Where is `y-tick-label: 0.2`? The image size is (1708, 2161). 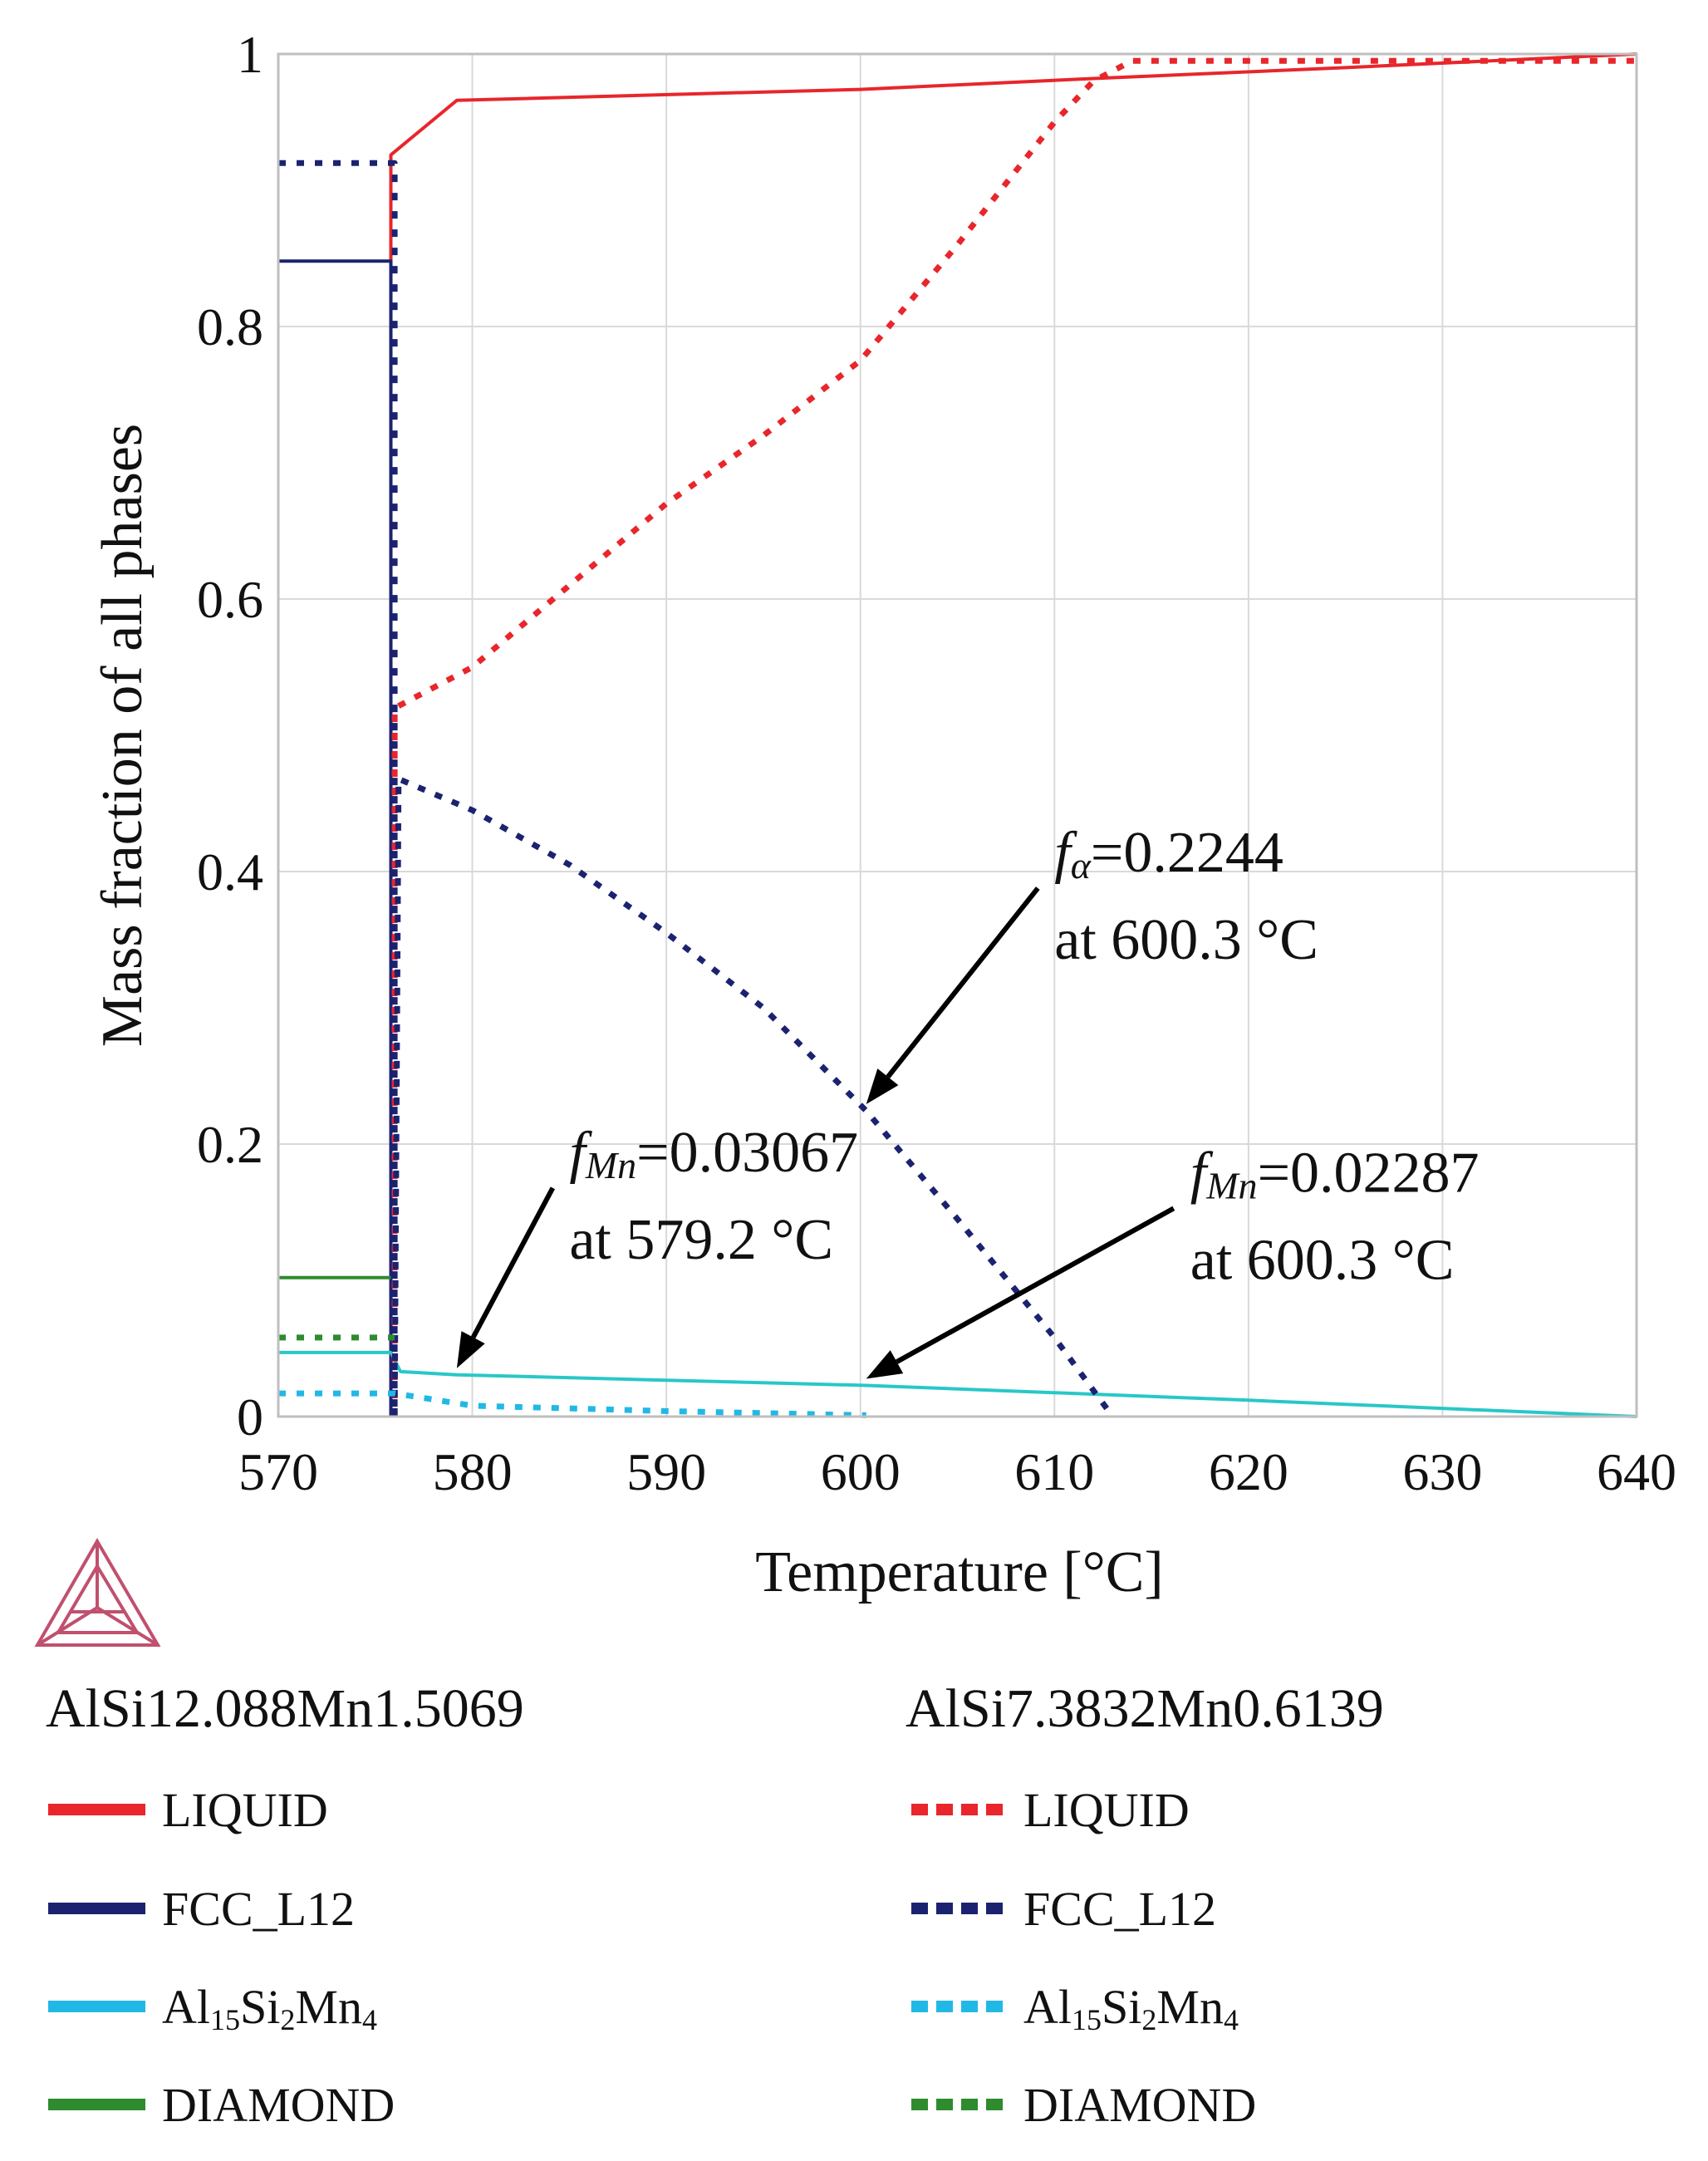 y-tick-label: 0.2 is located at coordinates (230, 1144).